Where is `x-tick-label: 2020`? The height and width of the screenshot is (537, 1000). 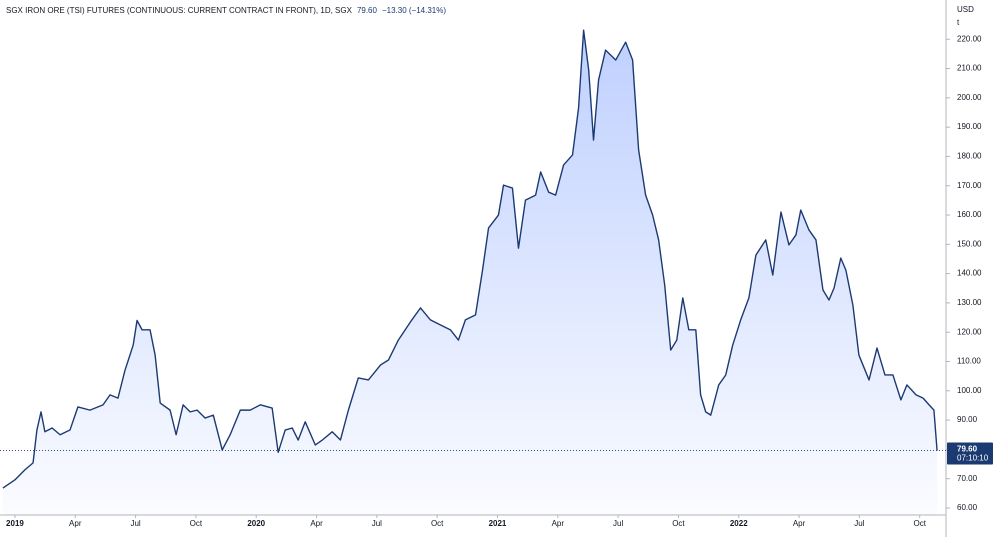
x-tick-label: 2020 is located at coordinates (256, 523).